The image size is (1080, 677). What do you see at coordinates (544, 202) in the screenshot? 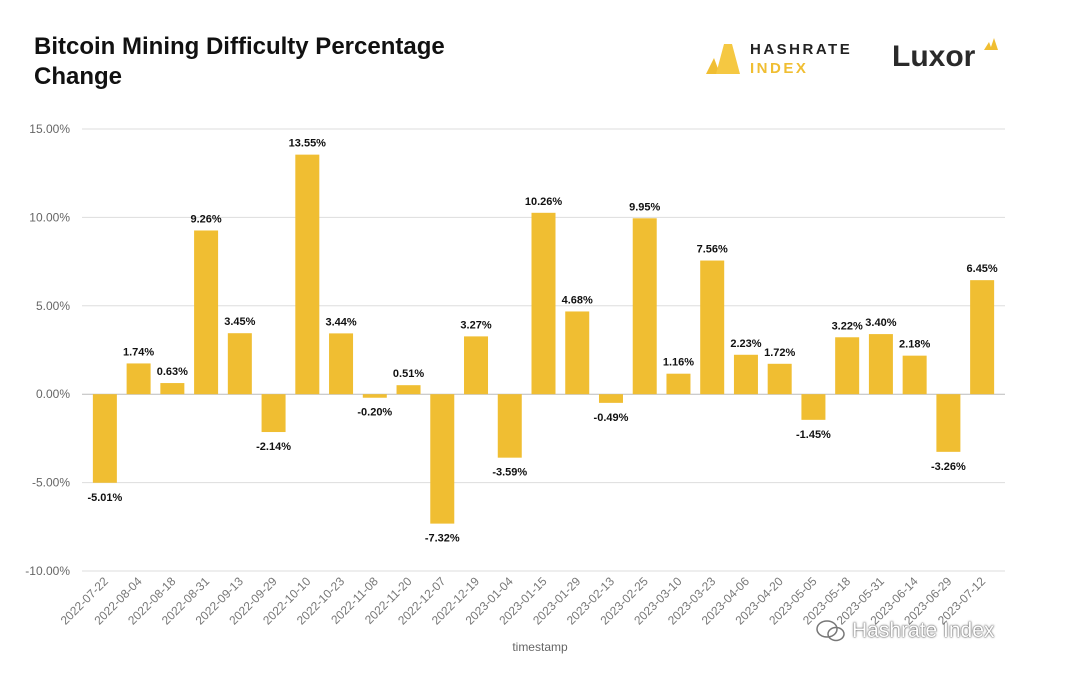
I see `data-label: 10.26%` at bounding box center [544, 202].